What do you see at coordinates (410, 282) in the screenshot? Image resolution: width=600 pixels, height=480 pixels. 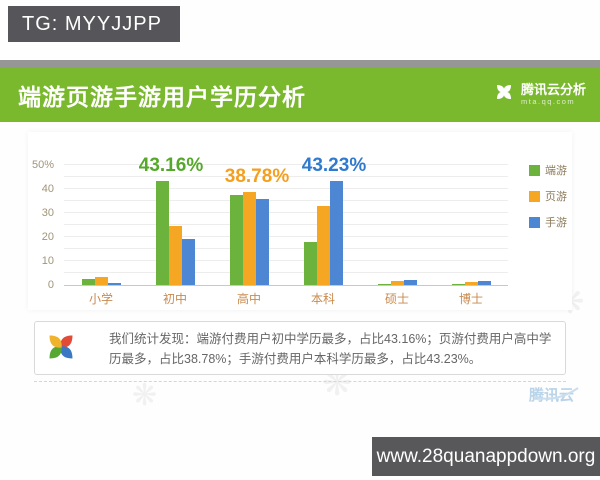 I see `bar-手游-硕士` at bounding box center [410, 282].